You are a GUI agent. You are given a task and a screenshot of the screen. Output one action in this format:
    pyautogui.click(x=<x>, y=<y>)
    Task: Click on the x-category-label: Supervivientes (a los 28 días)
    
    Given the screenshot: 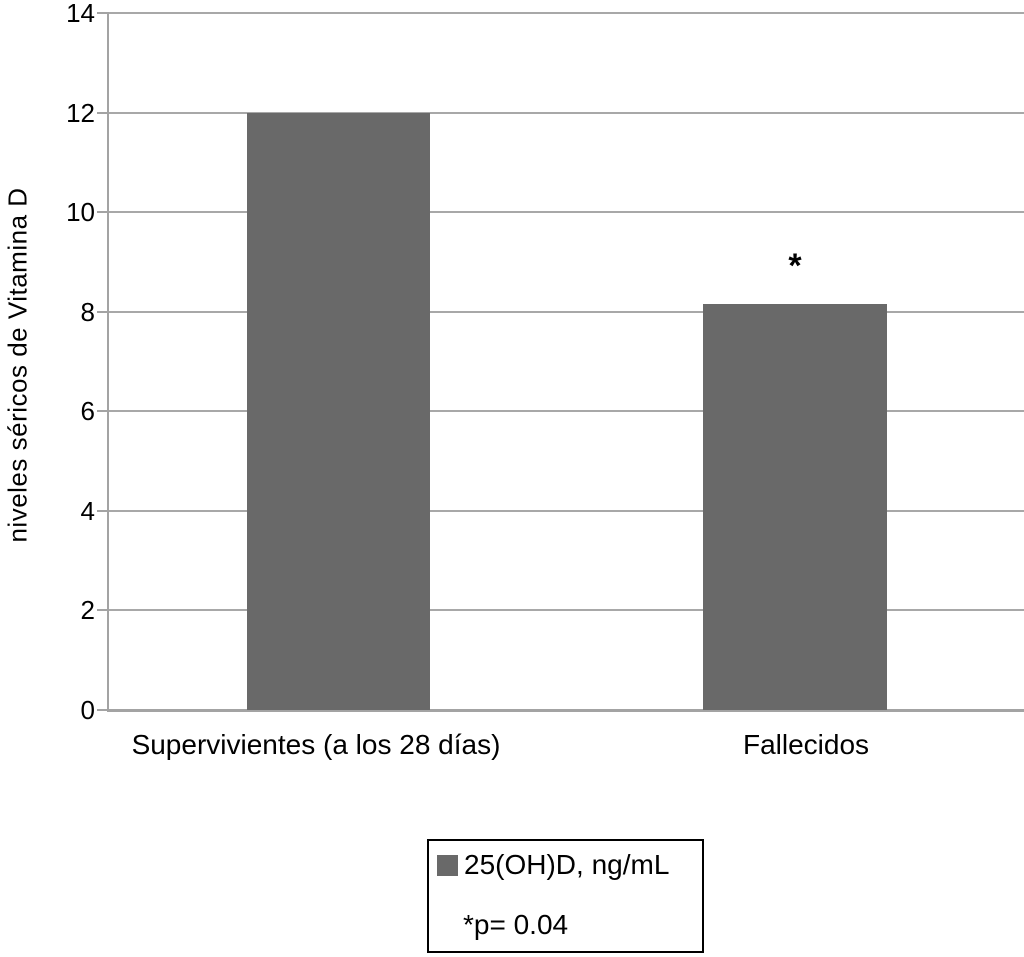 What is the action you would take?
    pyautogui.click(x=316, y=744)
    